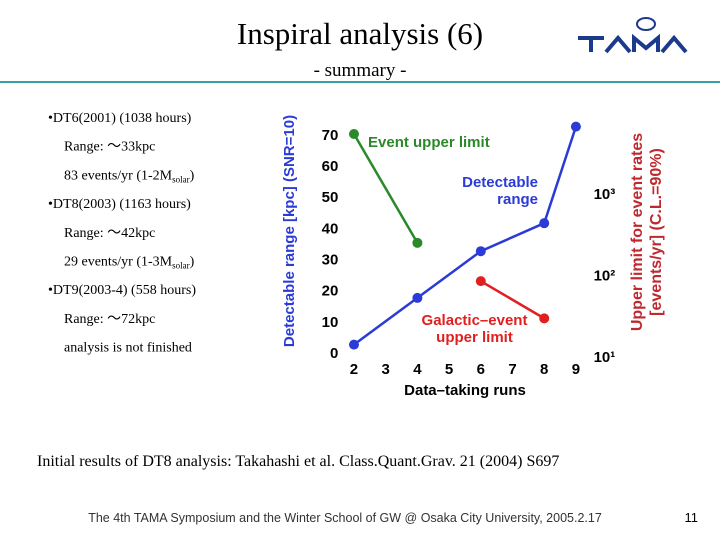 The width and height of the screenshot is (720, 540). I want to click on bullet: Range: ～72kpc, so click(109, 319).